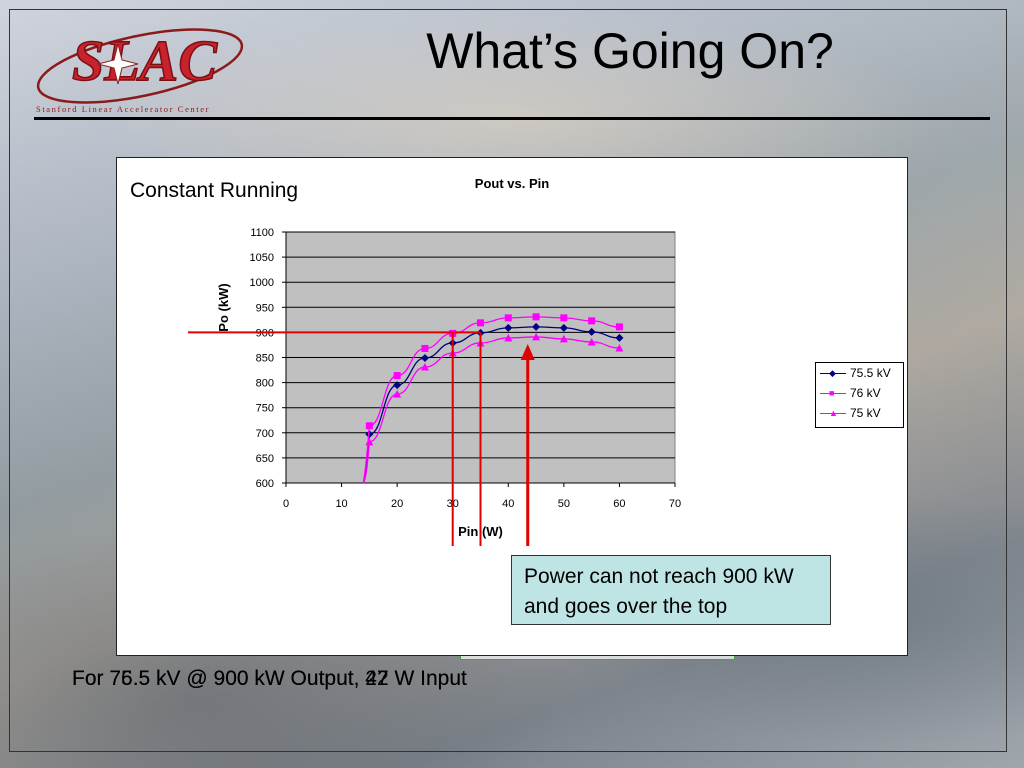 This screenshot has height=768, width=1024. Describe the element at coordinates (361, 438) in the screenshot. I see `red-annotations` at that location.